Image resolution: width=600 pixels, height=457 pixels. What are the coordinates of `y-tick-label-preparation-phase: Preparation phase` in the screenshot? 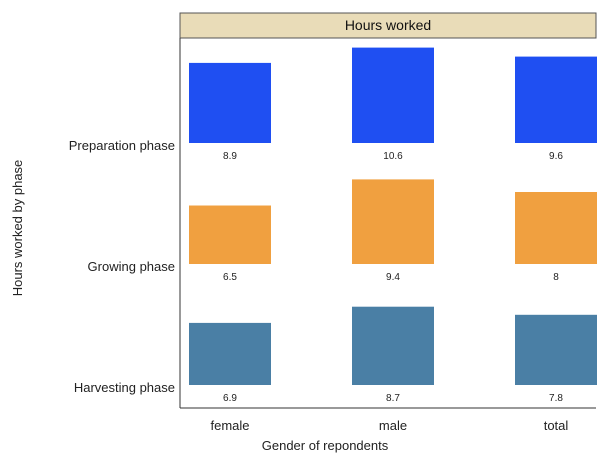 It's located at (122, 145).